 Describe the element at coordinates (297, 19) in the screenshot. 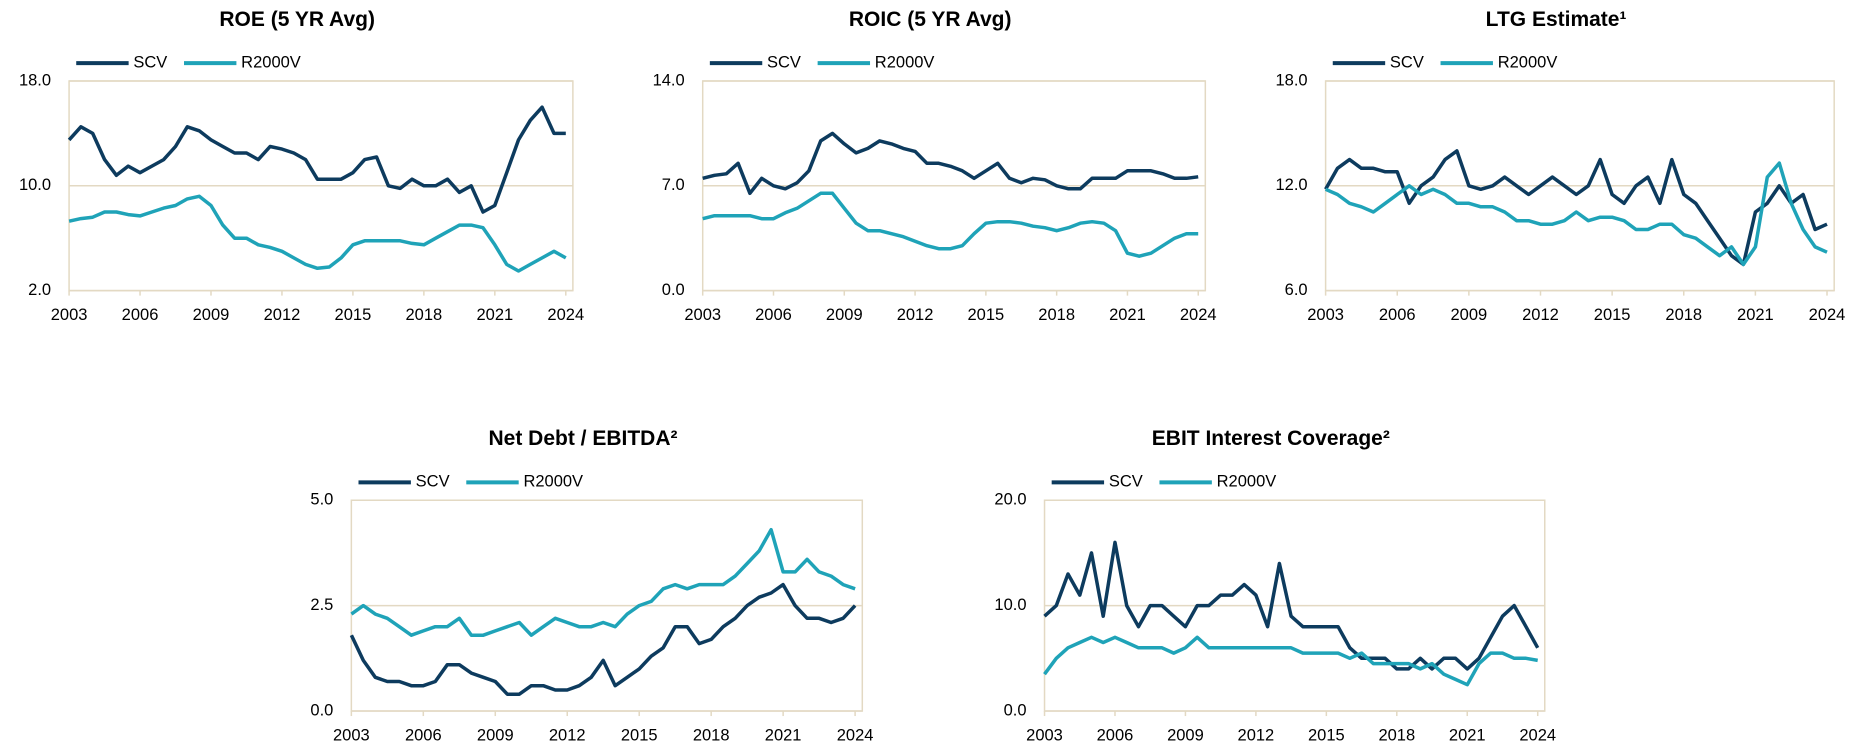

I see `chart-title: ROE (5 YR Avg)` at that location.